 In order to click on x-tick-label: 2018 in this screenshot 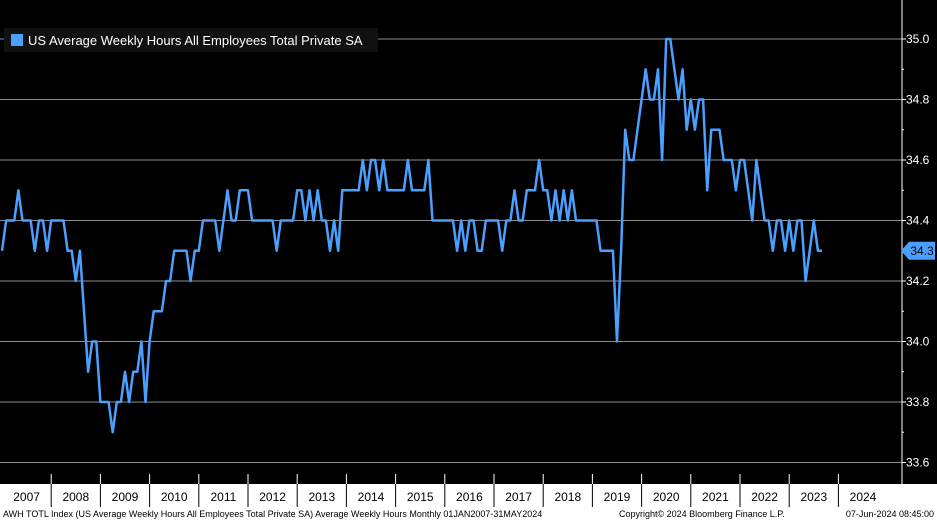, I will do `click(567, 497)`.